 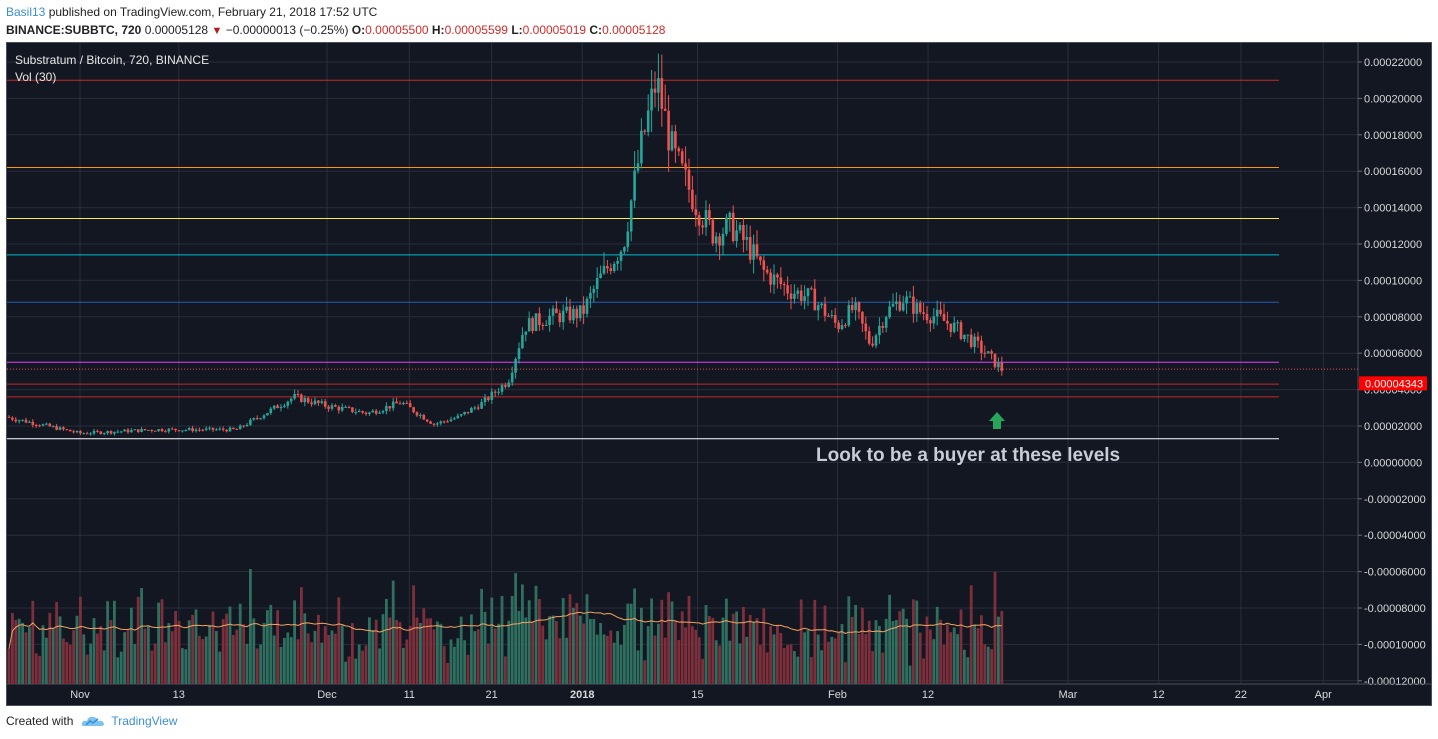 What do you see at coordinates (112, 60) in the screenshot?
I see `legend-title: Substratum / Bitcoin, 720, BINANCE` at bounding box center [112, 60].